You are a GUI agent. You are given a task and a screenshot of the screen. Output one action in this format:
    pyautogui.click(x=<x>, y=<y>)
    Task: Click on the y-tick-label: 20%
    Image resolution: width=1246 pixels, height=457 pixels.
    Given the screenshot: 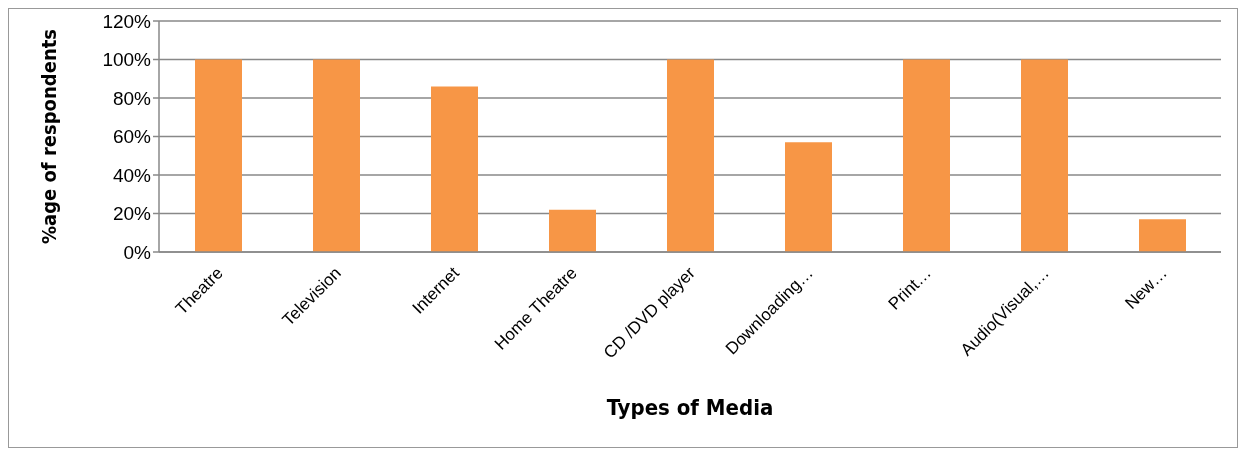 What is the action you would take?
    pyautogui.click(x=132, y=214)
    